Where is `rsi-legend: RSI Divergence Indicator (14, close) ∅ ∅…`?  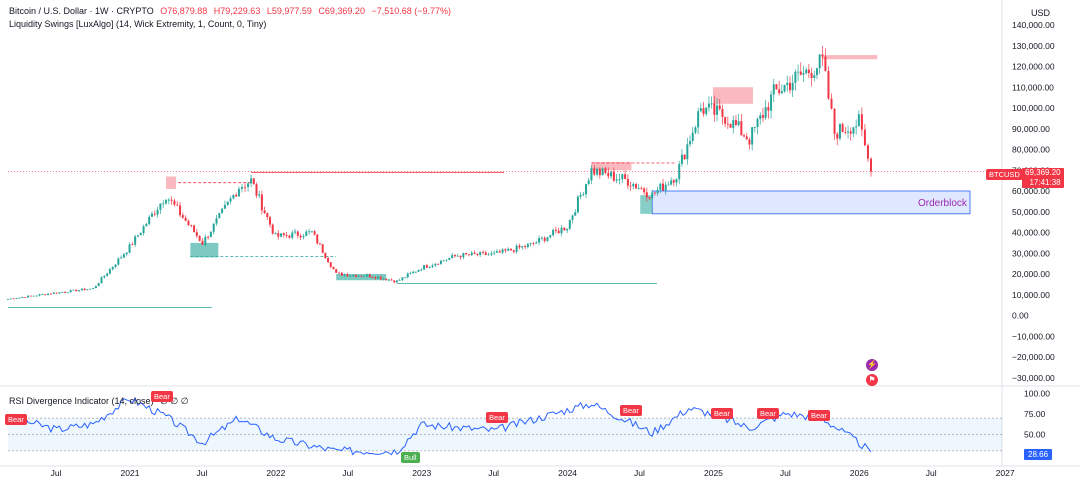 rsi-legend: RSI Divergence Indicator (14, close) ∅ ∅… is located at coordinates (101, 401).